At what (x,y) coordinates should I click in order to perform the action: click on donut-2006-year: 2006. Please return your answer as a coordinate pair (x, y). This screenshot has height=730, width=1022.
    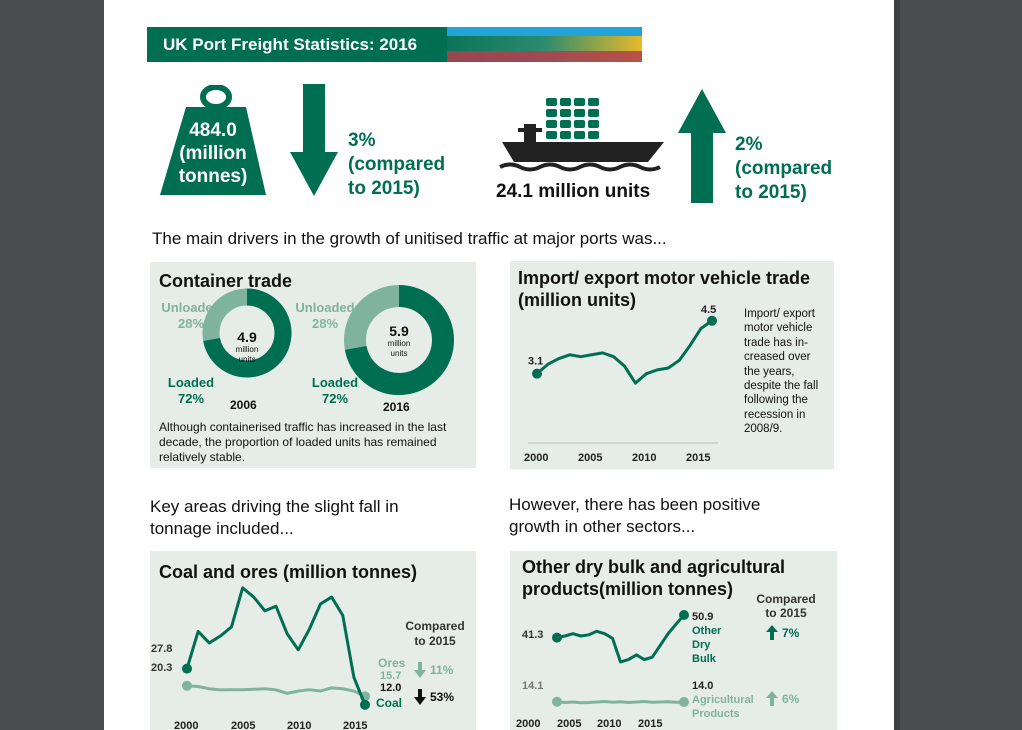
    Looking at the image, I should click on (243, 405).